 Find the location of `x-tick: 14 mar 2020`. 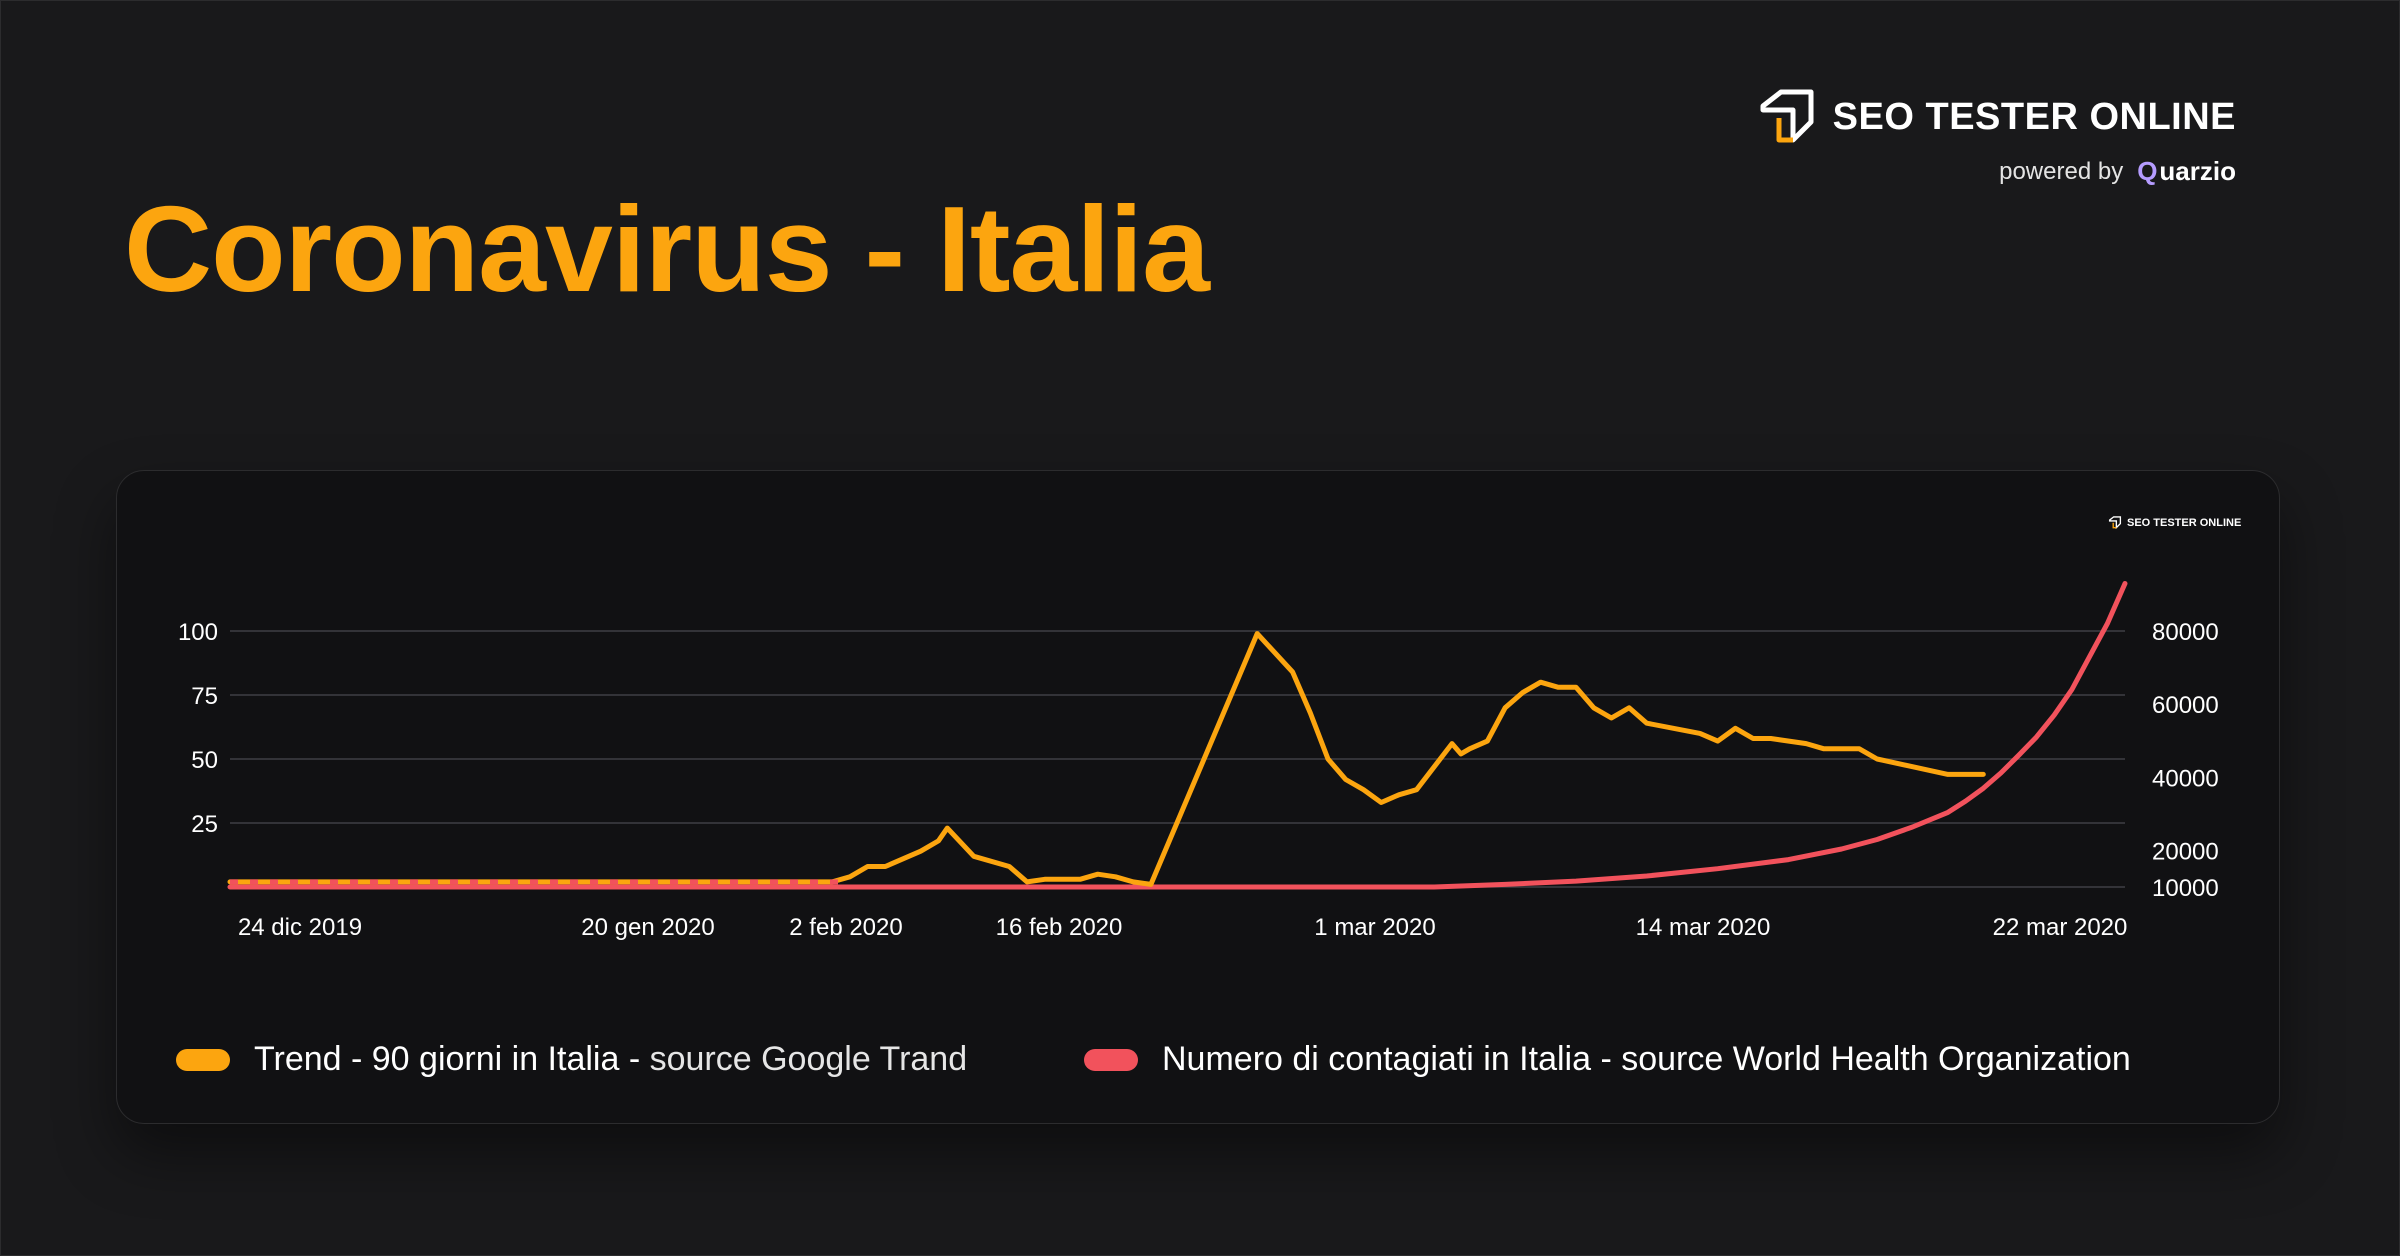

x-tick: 14 mar 2020 is located at coordinates (1703, 927).